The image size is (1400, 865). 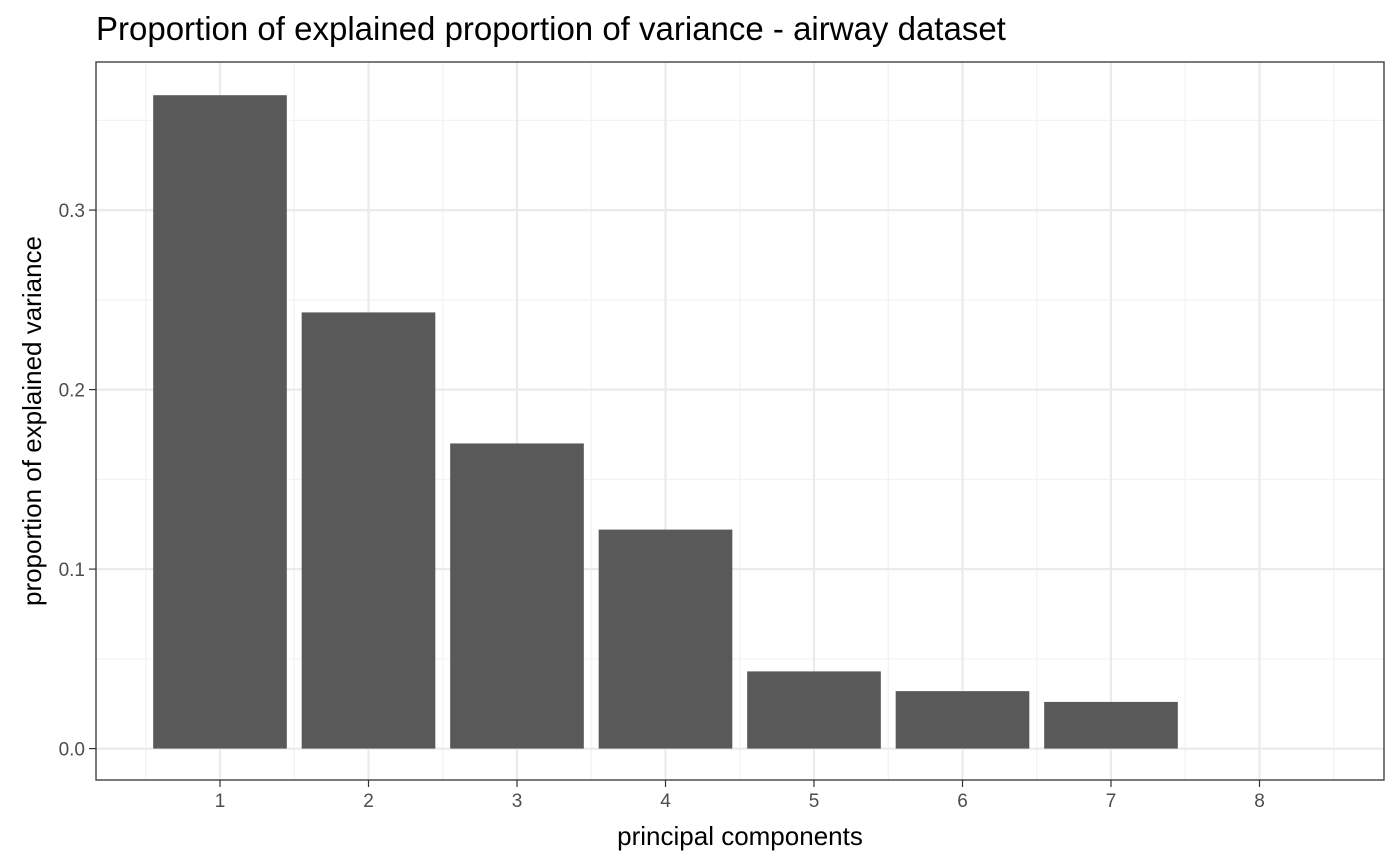 What do you see at coordinates (962, 801) in the screenshot?
I see `x-tick-label: 6` at bounding box center [962, 801].